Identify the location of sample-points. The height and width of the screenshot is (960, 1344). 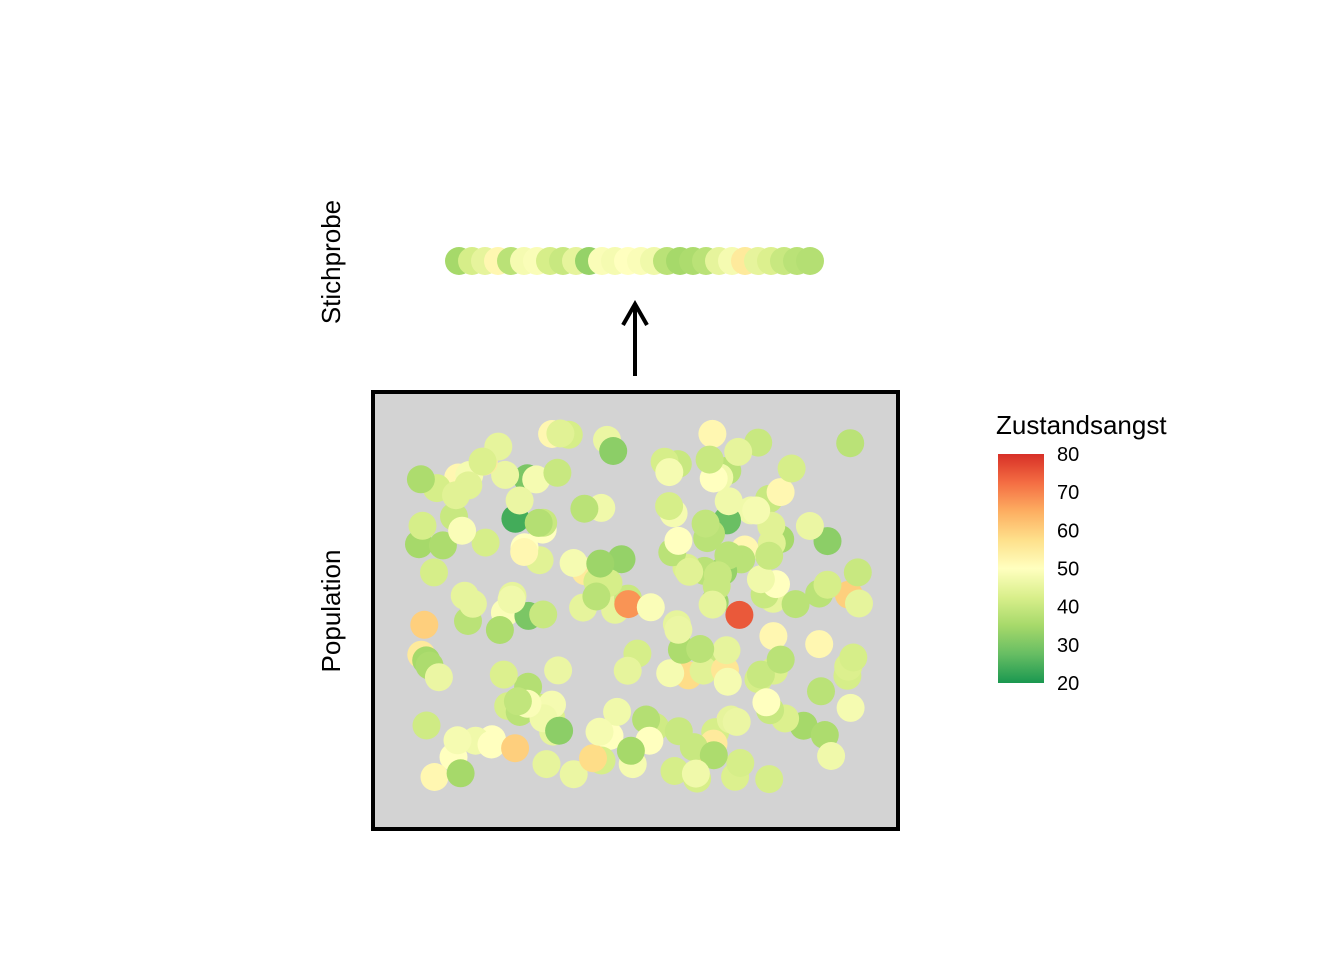
(634, 261).